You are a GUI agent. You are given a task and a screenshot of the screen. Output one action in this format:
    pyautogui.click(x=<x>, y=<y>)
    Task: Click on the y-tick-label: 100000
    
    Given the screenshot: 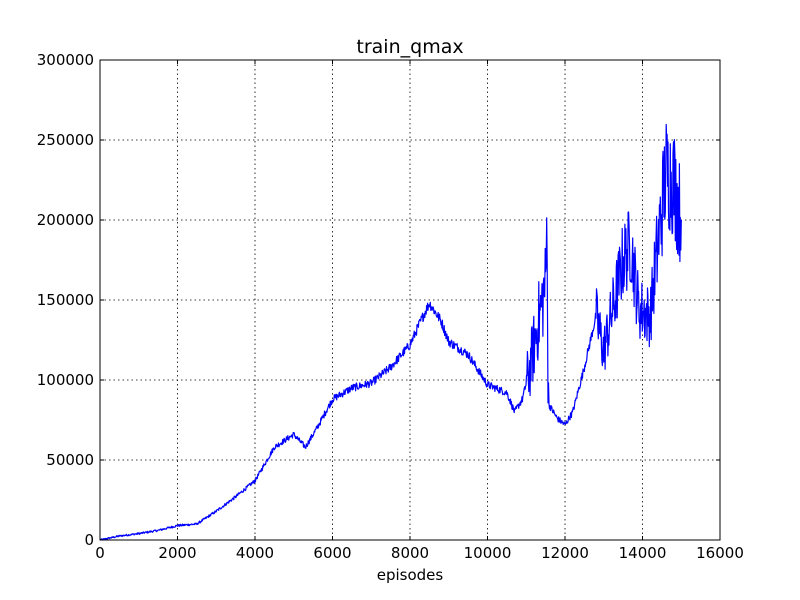 What is the action you would take?
    pyautogui.click(x=65, y=380)
    